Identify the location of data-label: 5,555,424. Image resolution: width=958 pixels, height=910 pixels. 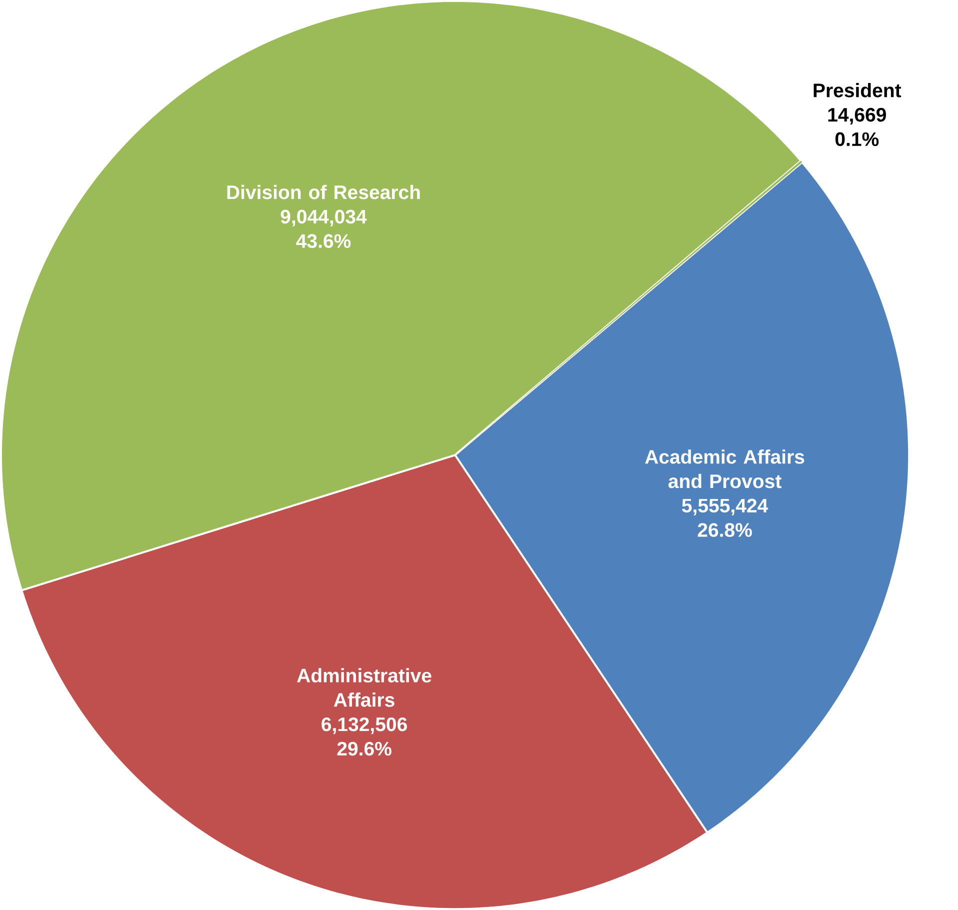
(725, 507).